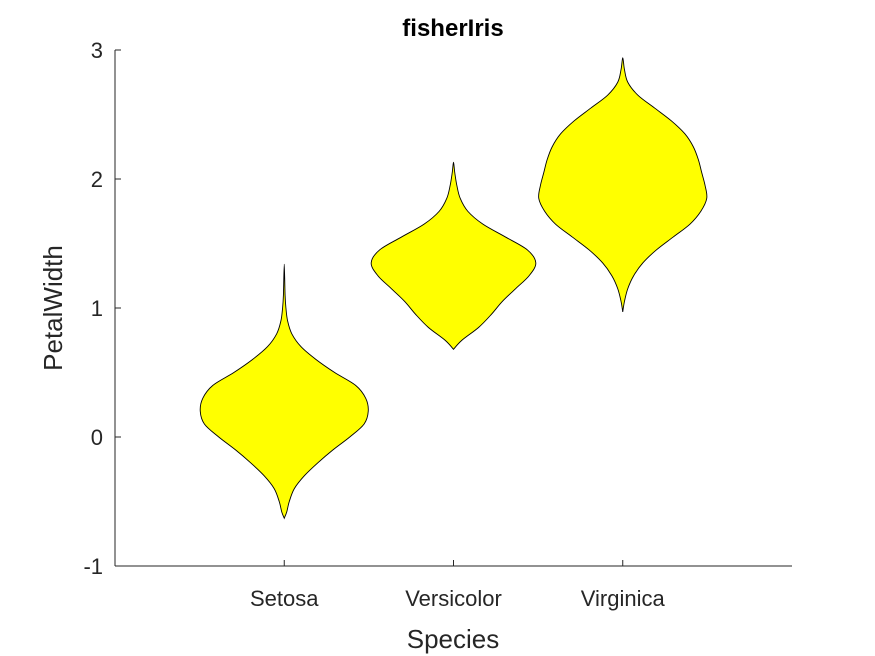 The width and height of the screenshot is (875, 656). Describe the element at coordinates (97, 437) in the screenshot. I see `y-tick-label: 0` at that location.